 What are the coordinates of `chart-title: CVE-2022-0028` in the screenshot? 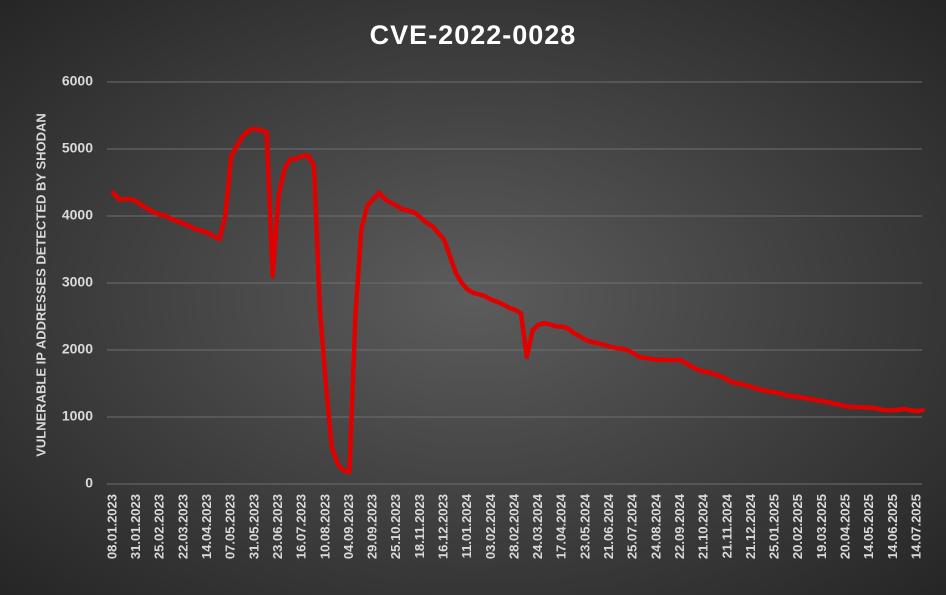 It's located at (473, 35).